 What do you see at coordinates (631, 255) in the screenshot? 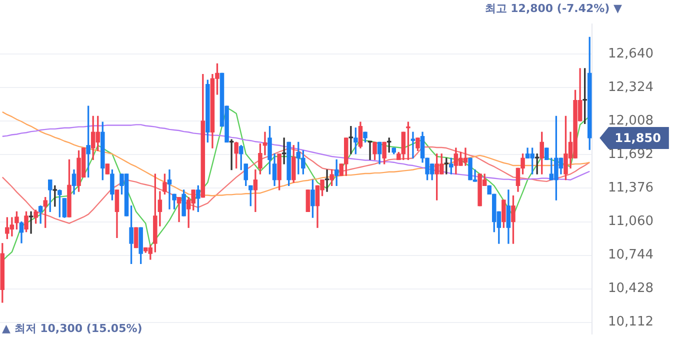
I see `y-tick-label: 10,744` at bounding box center [631, 255].